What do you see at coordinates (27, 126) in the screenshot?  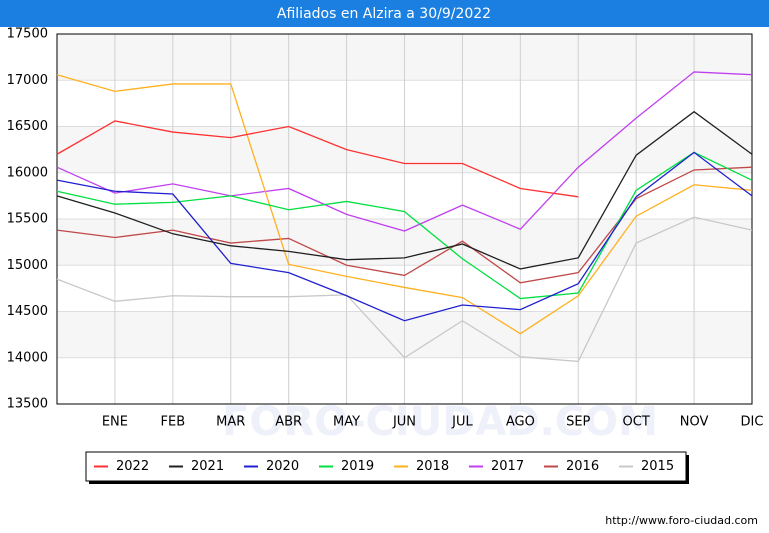 I see `y-tick-label: 16500` at bounding box center [27, 126].